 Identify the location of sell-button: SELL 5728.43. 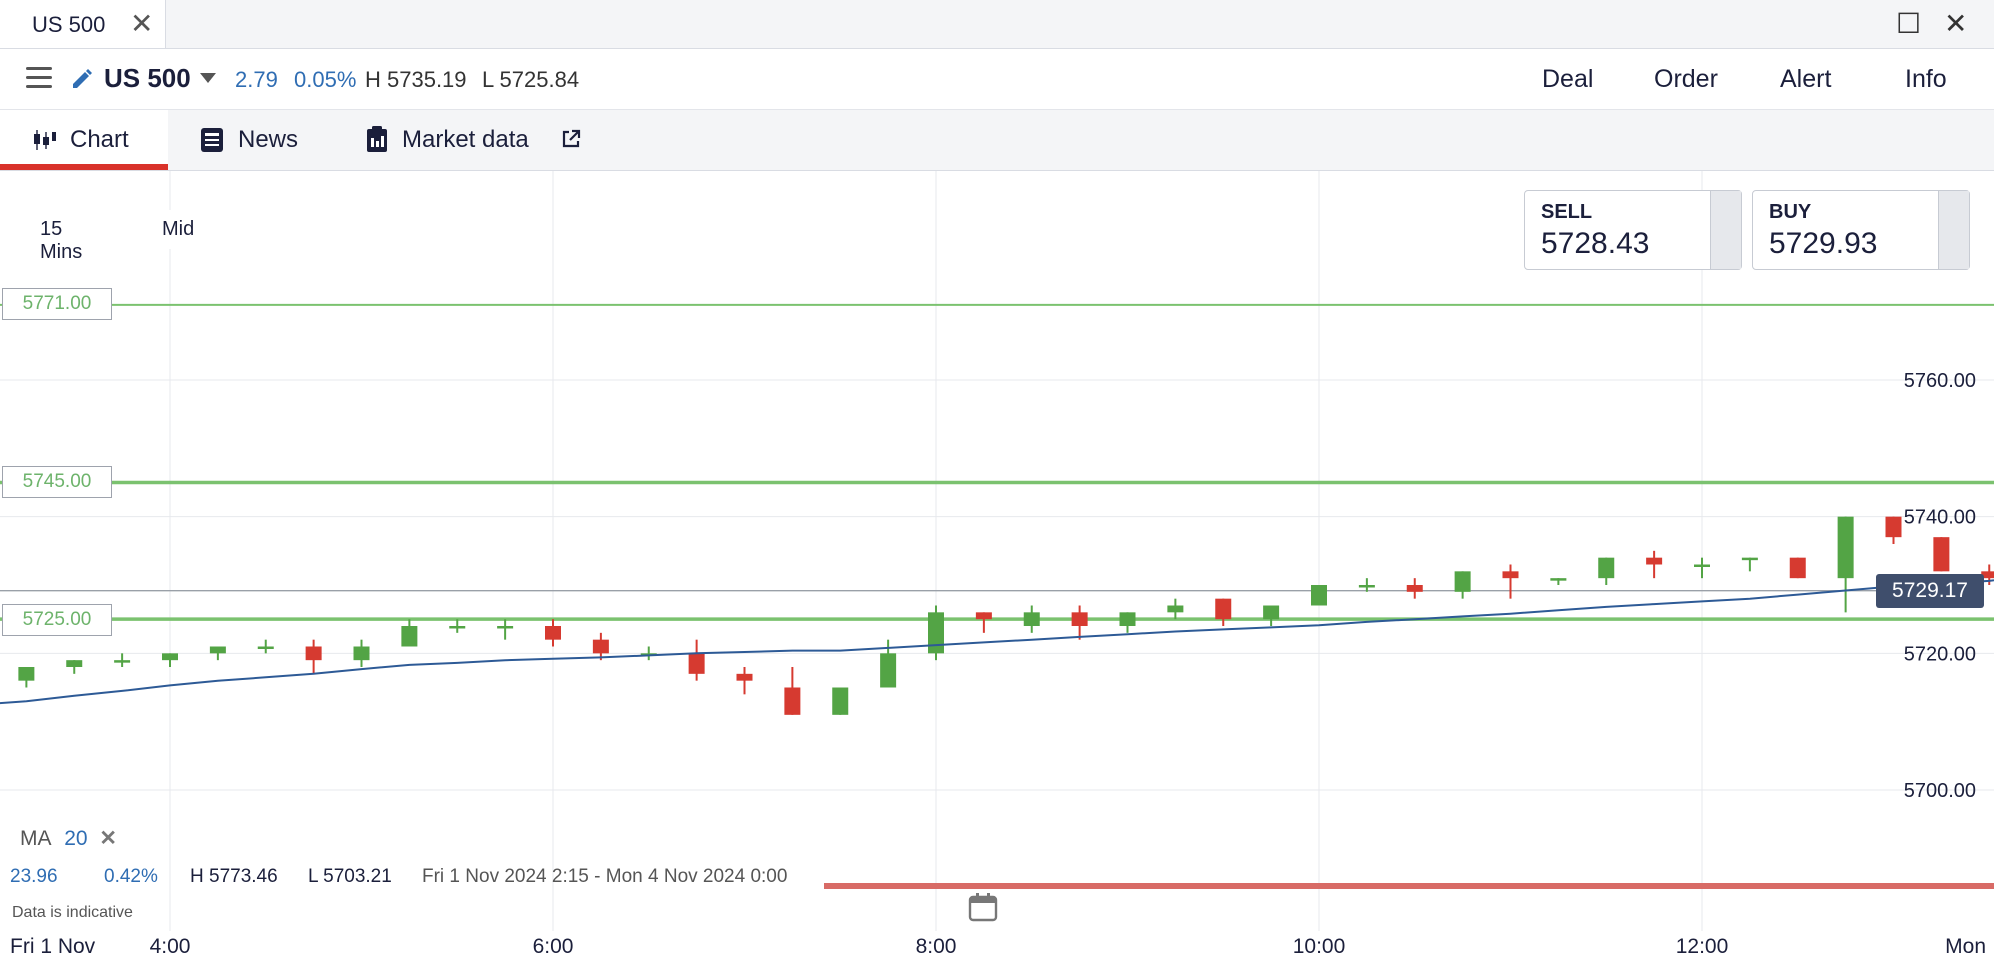
(1633, 230).